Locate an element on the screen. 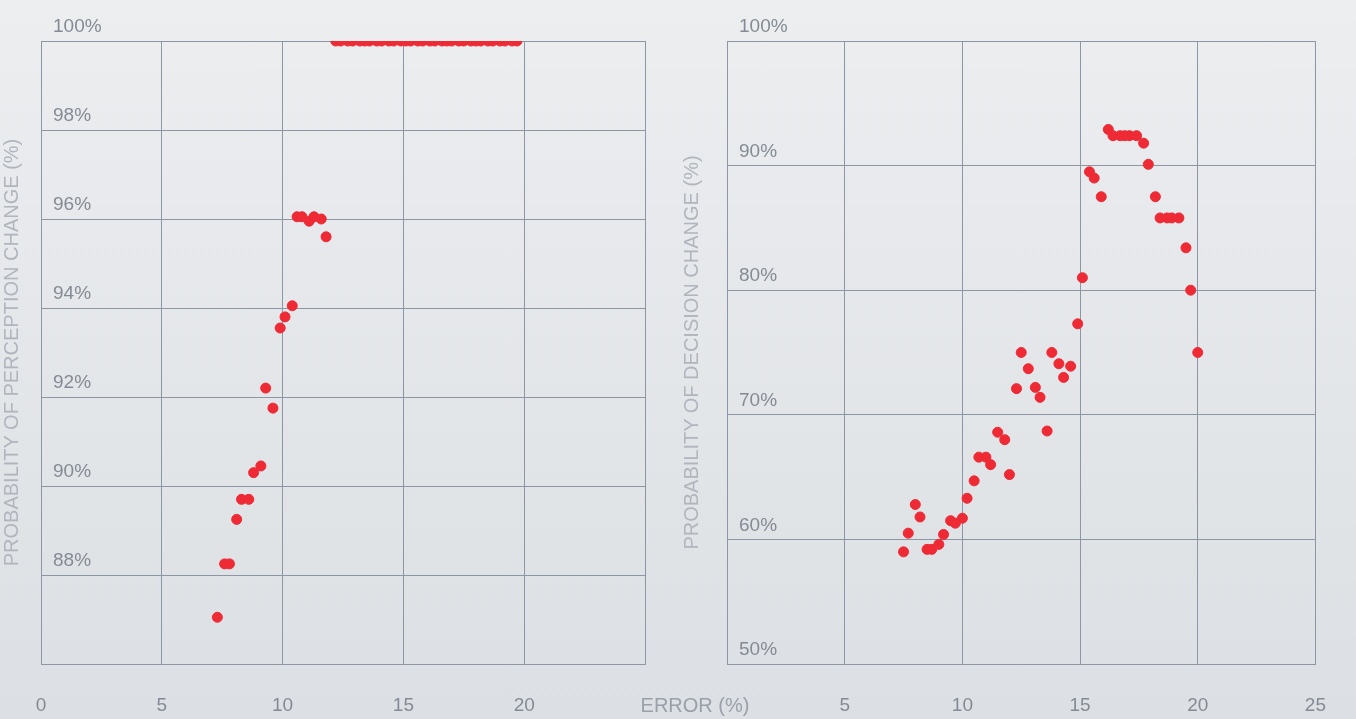  y-tick-label: 50% is located at coordinates (758, 649).